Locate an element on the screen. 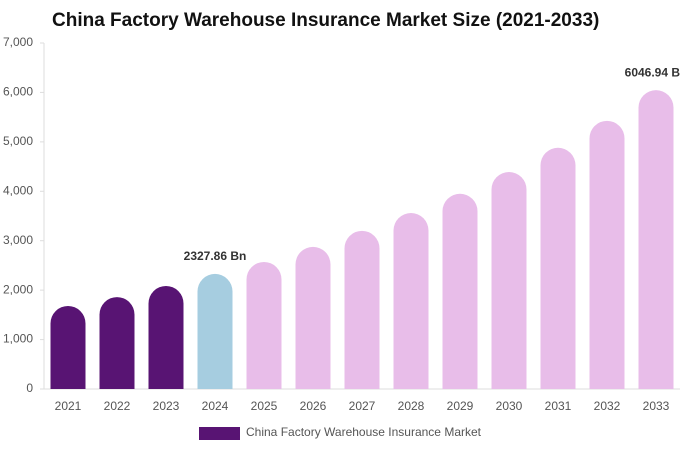 This screenshot has height=450, width=680. y-tick-label: 3,000 is located at coordinates (18, 240).